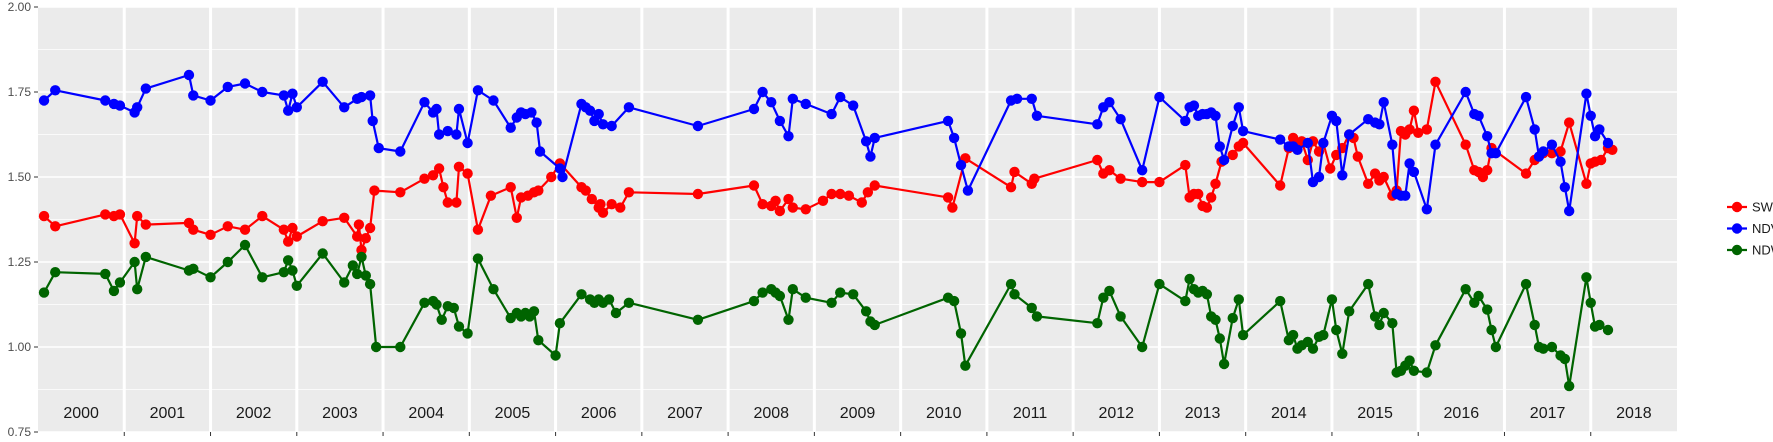 The width and height of the screenshot is (1773, 442). What do you see at coordinates (1737, 250) in the screenshot?
I see `legend-key-ndwi` at bounding box center [1737, 250].